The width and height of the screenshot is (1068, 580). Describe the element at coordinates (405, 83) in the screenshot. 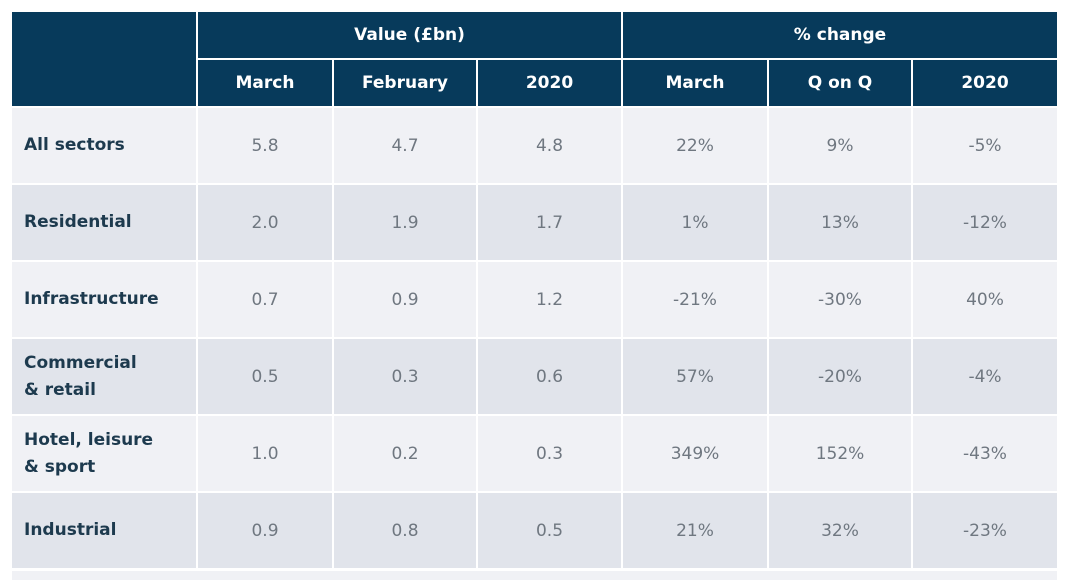

I see `column-header: February` at that location.